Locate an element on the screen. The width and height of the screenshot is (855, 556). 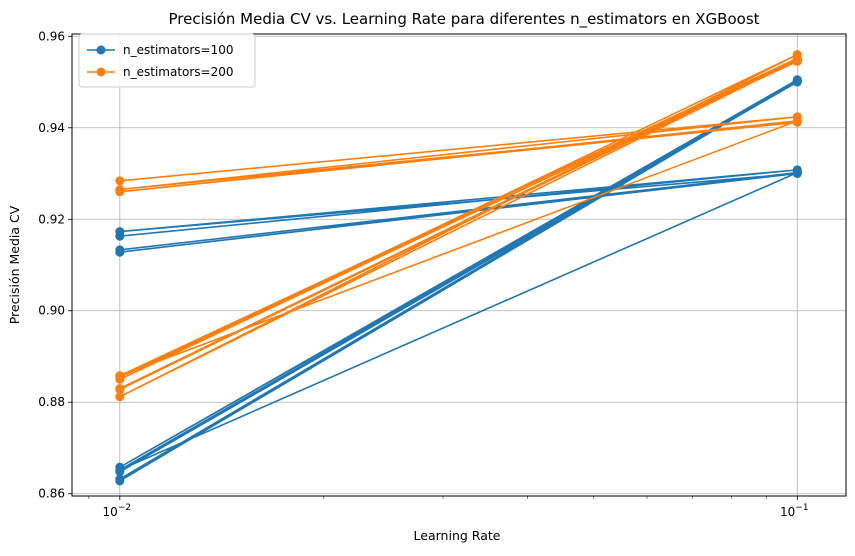
x-axis-ticks: 10⁻² 10⁻¹ is located at coordinates (448, 507).